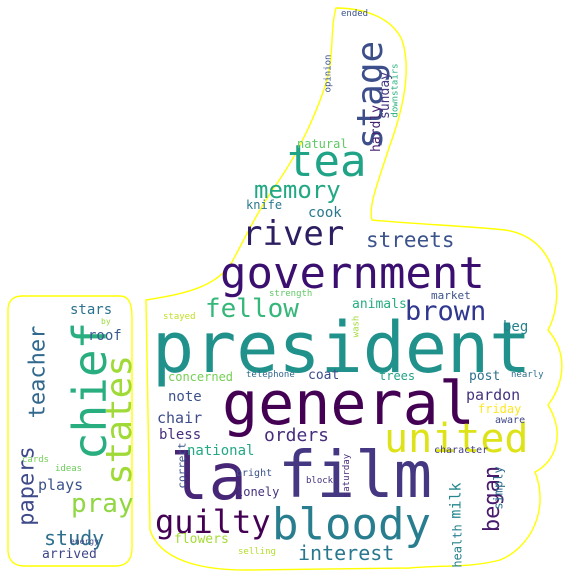 Image resolution: width=576 pixels, height=576 pixels. I want to click on word-bloody: bloody, so click(351, 524).